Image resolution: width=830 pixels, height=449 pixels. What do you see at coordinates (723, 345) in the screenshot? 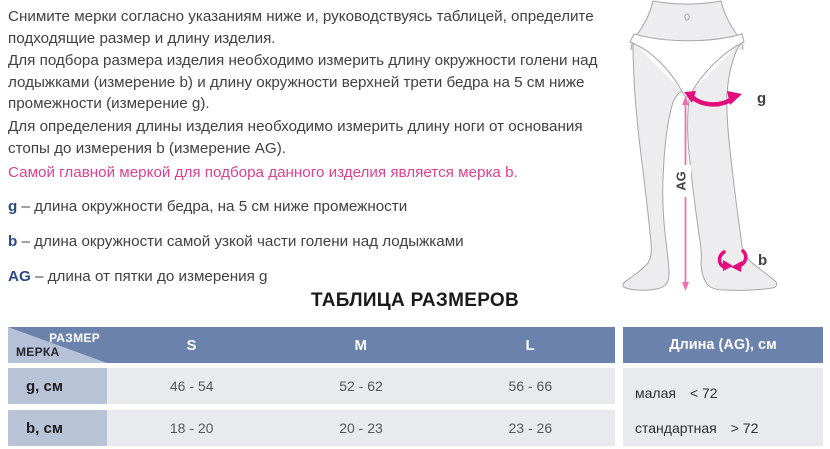
I see `length-table-header: Длина (AG), см` at bounding box center [723, 345].